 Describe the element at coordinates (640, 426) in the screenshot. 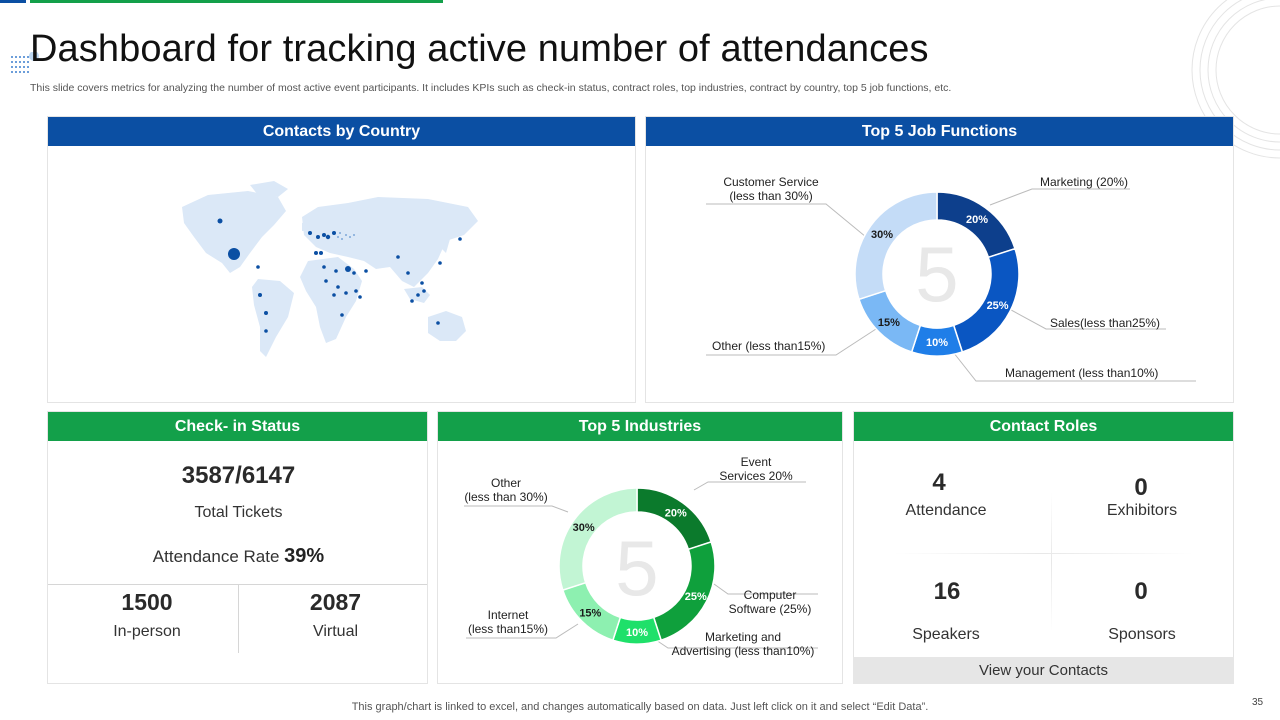

I see `industries-title: Top 5 Industries` at that location.